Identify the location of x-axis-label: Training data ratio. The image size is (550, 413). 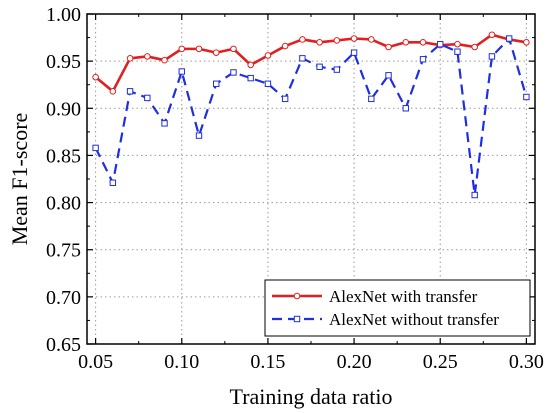
(311, 396).